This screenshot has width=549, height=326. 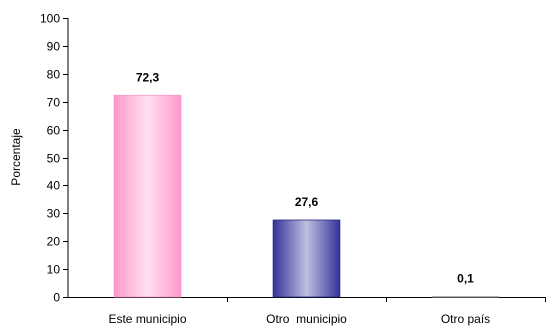 I want to click on y-tick-label: 20, so click(x=54, y=242).